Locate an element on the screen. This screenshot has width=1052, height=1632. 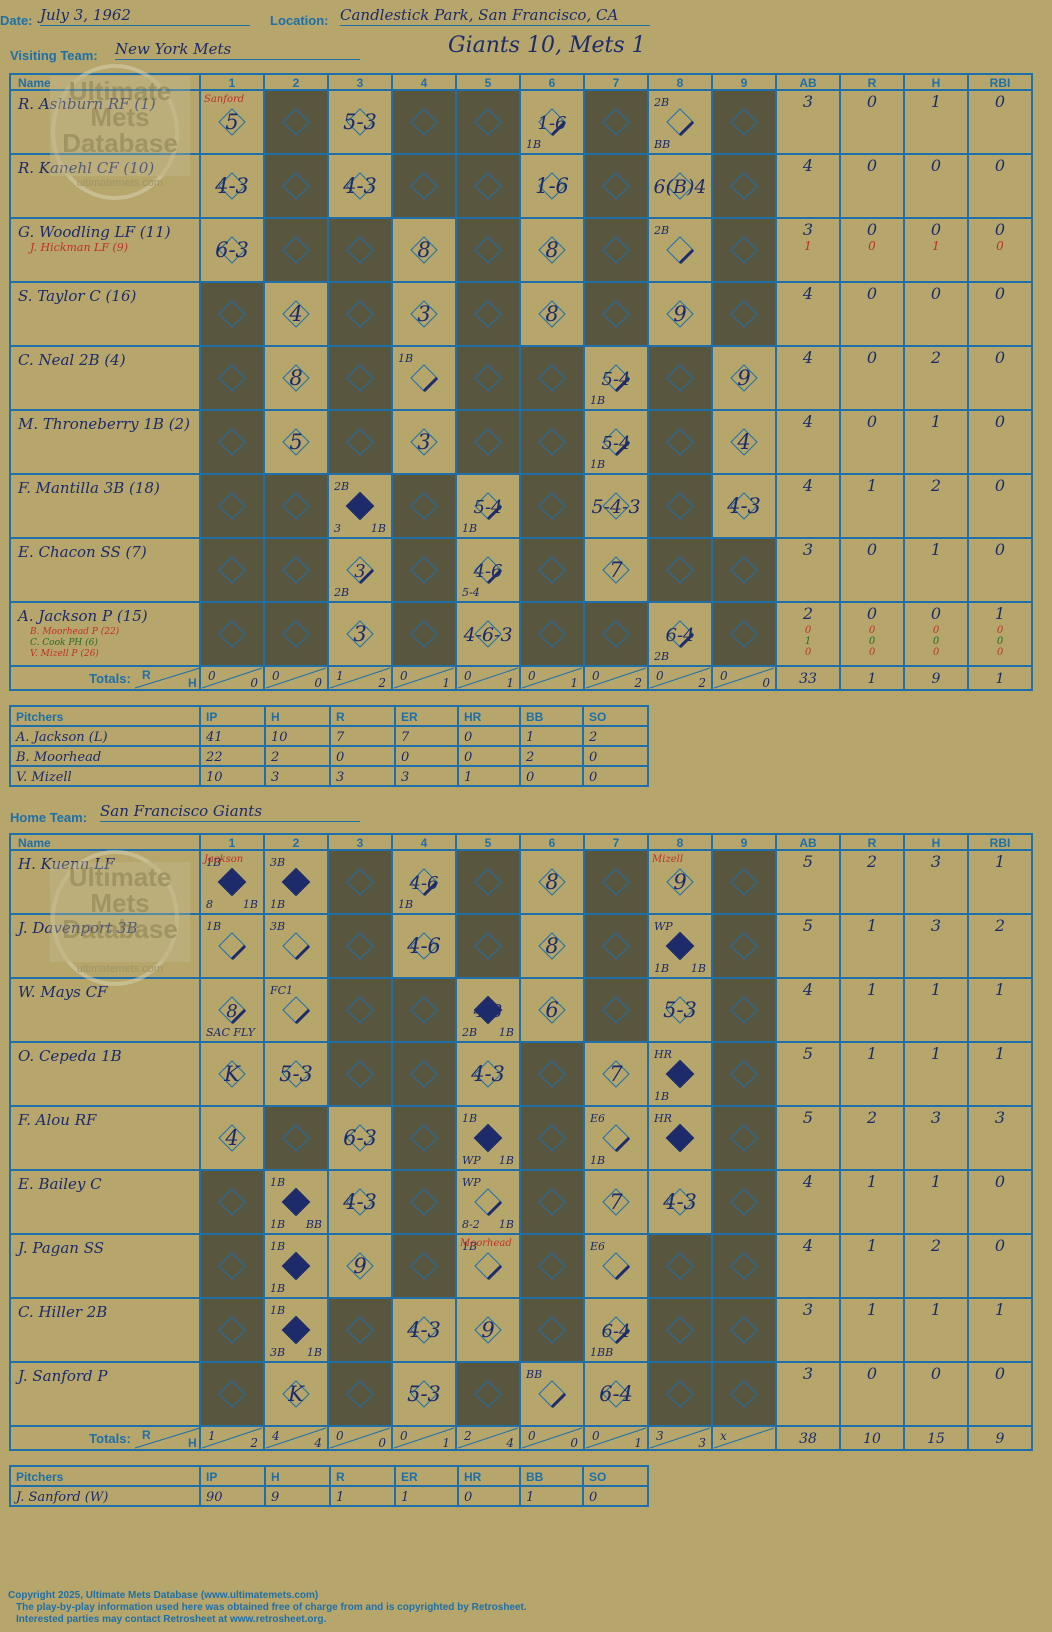
inning-header-9: 9 is located at coordinates (744, 843).